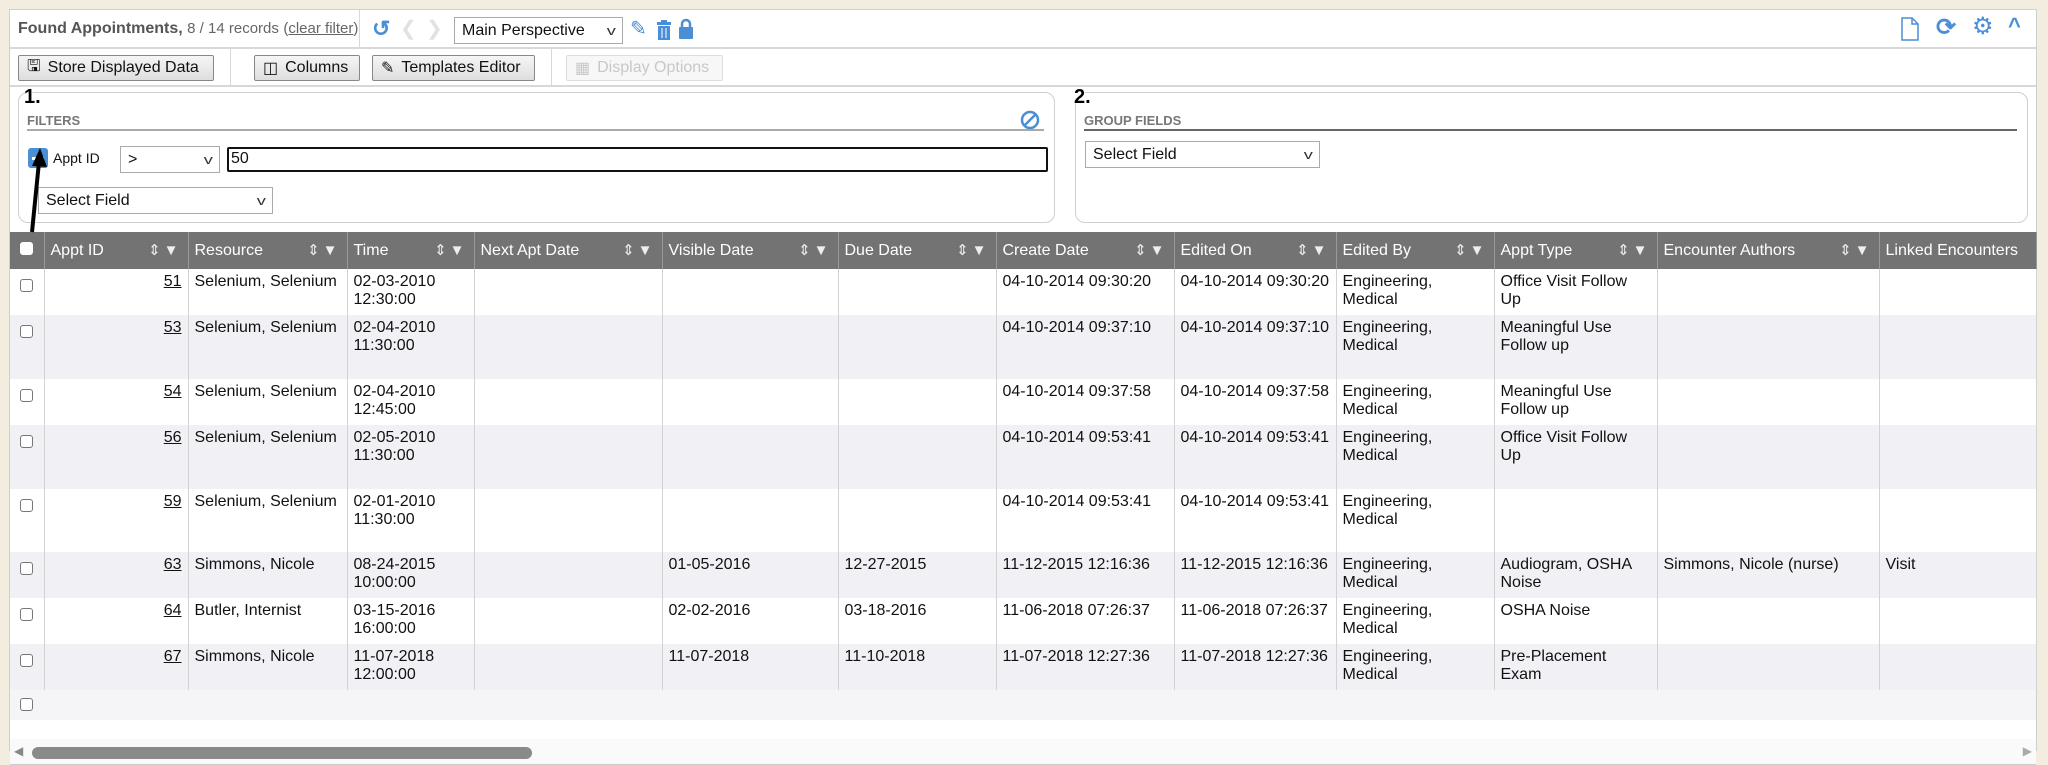  I want to click on forward-icon: ❯, so click(434, 29).